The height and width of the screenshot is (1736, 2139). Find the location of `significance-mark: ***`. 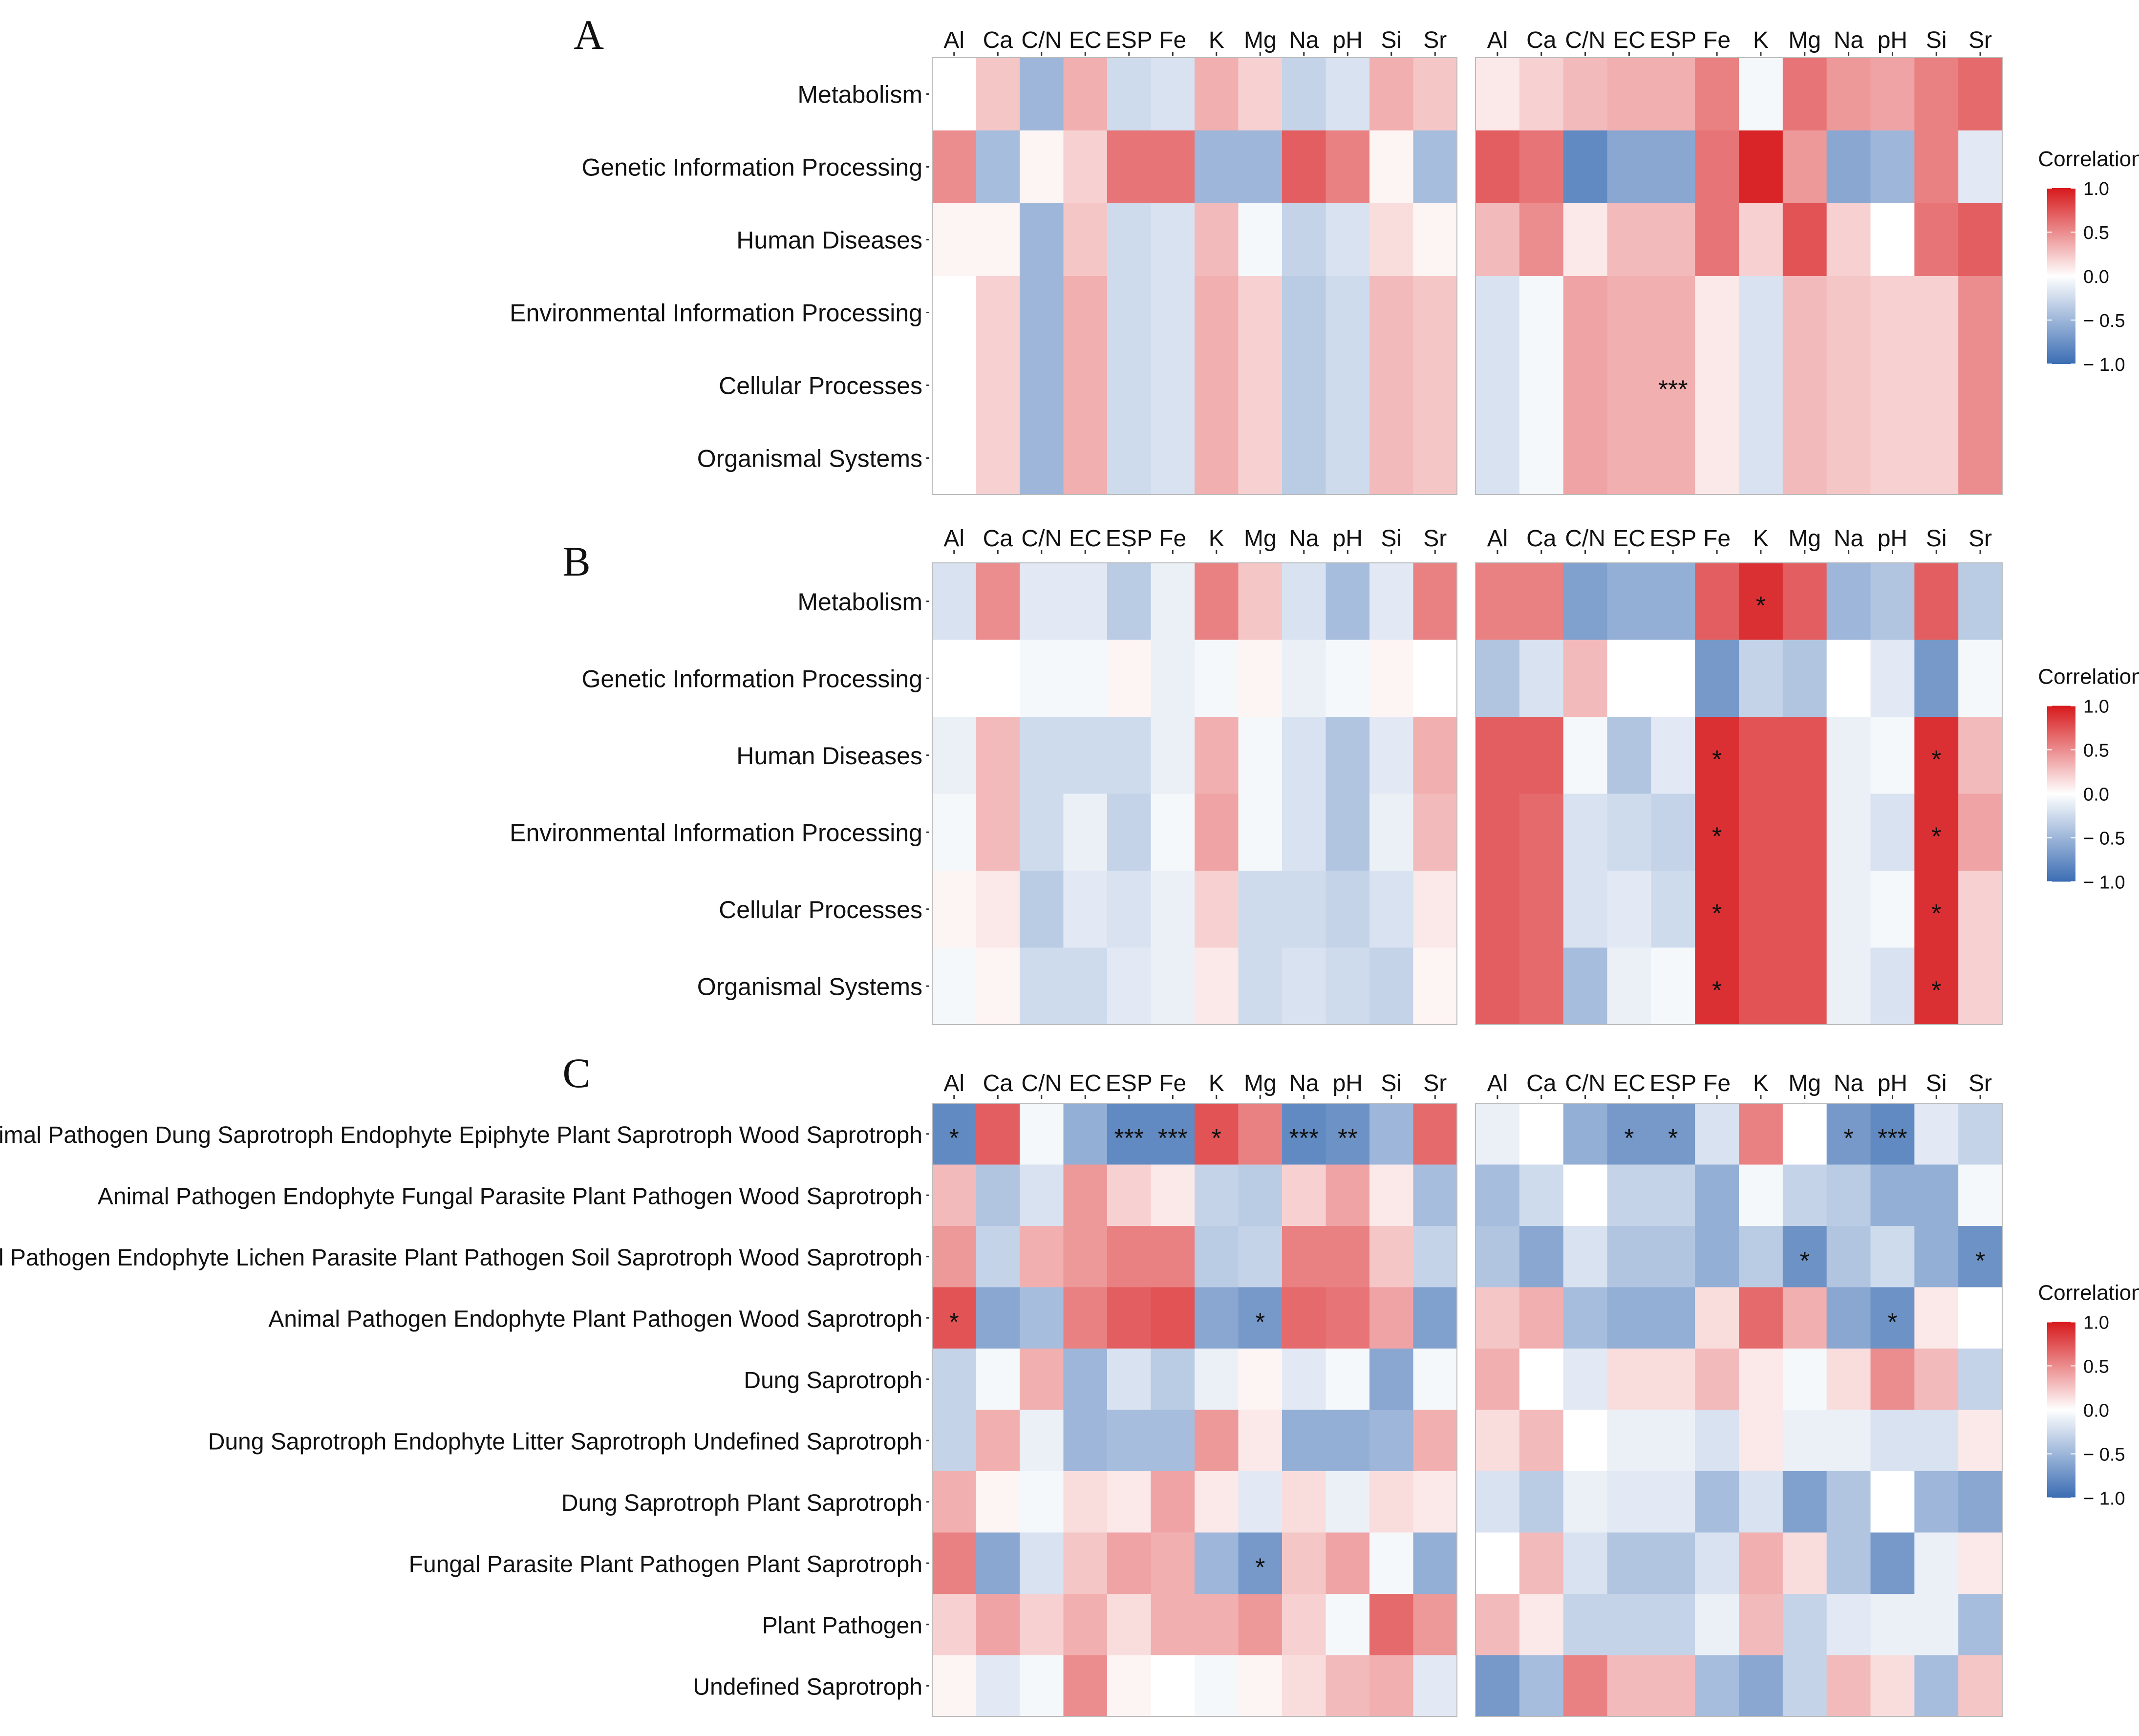

significance-mark: *** is located at coordinates (1673, 390).